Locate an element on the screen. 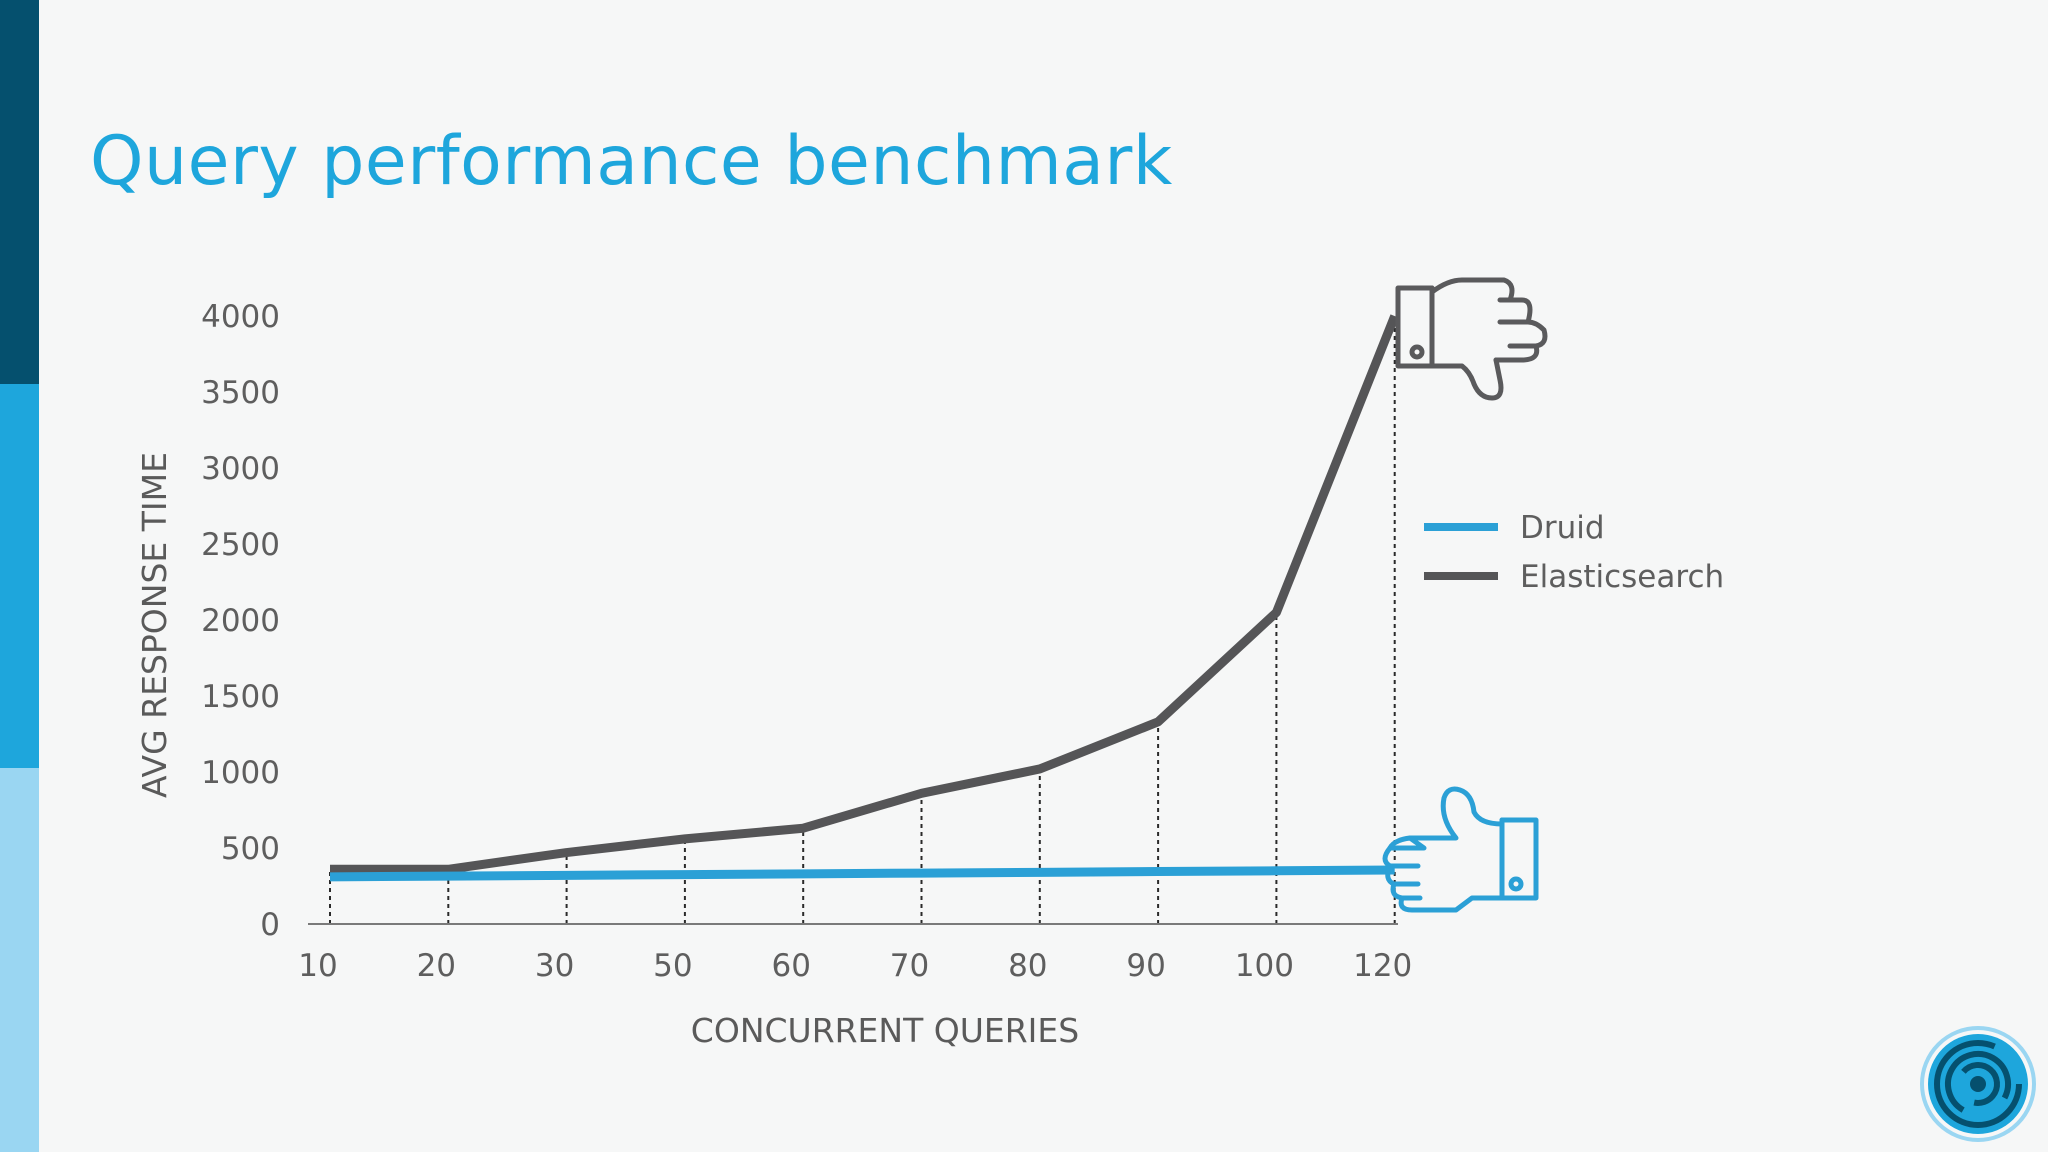  y-tick-label: 1000 is located at coordinates (240, 773).